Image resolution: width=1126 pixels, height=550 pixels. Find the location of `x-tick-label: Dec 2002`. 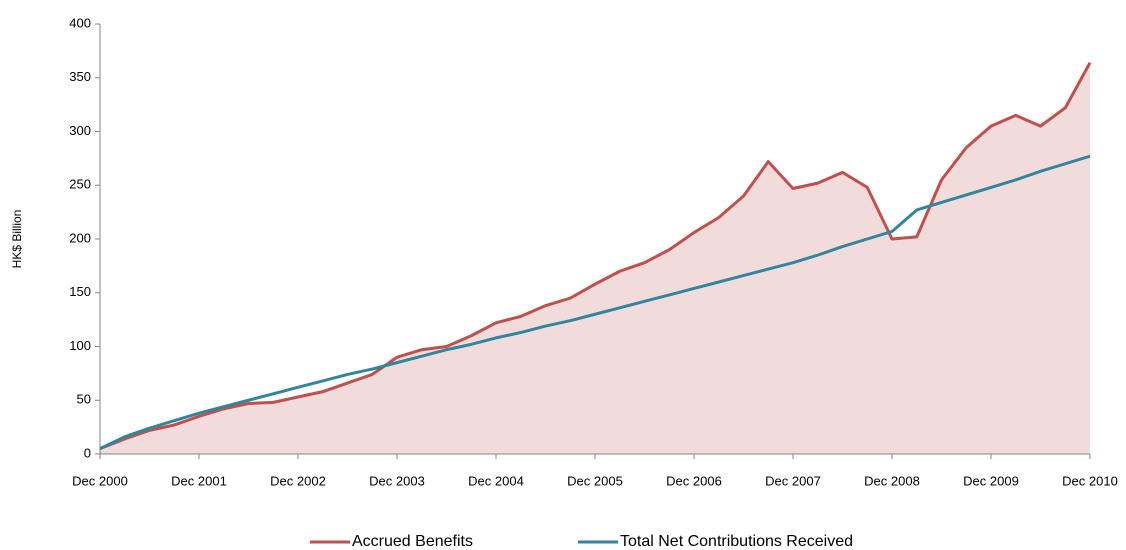

x-tick-label: Dec 2002 is located at coordinates (298, 480).